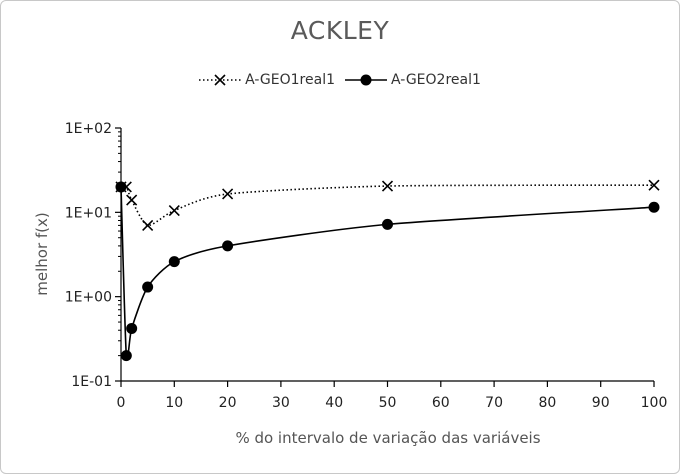 This screenshot has width=680, height=474. What do you see at coordinates (547, 403) in the screenshot?
I see `x-tick-label: 80` at bounding box center [547, 403].